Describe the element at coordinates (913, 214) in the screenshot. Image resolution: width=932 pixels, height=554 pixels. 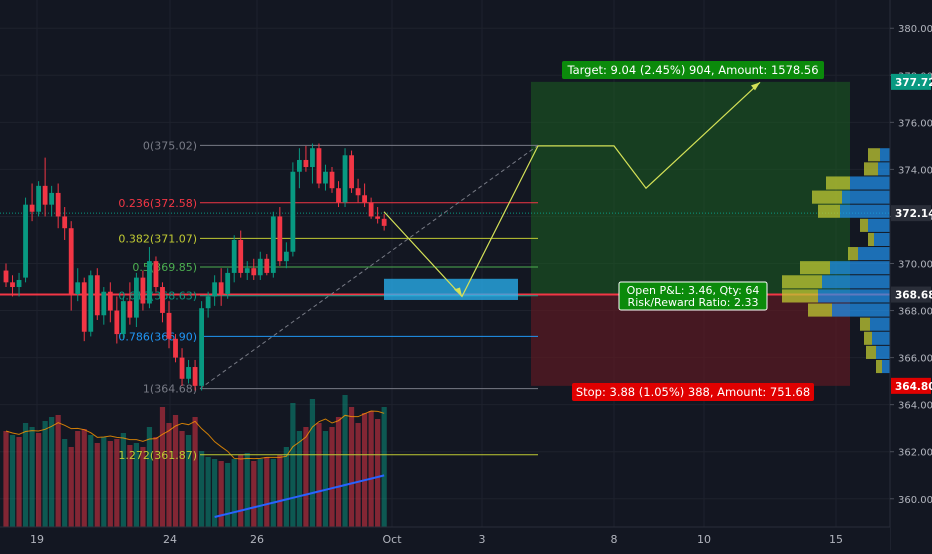
I see `price-label-text: 372.14` at that location.